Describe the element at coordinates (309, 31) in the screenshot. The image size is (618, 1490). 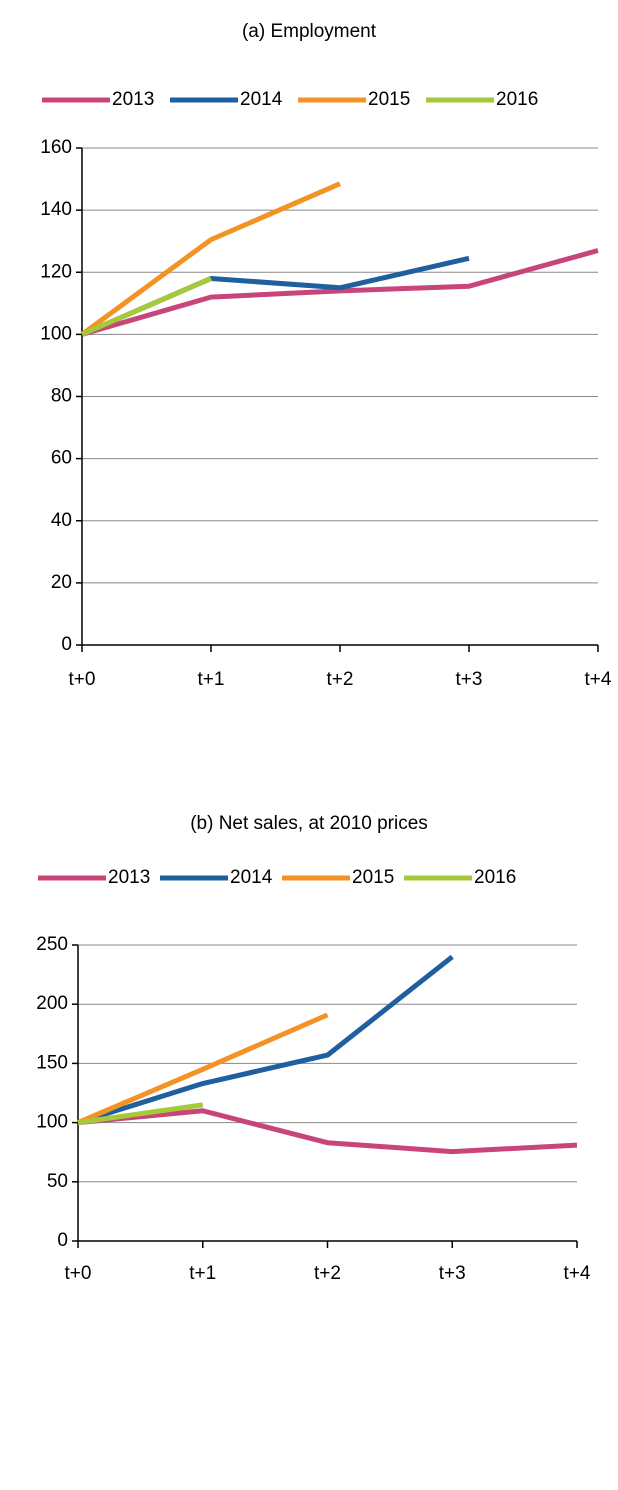
I see `chart-title: (a) Employment` at that location.